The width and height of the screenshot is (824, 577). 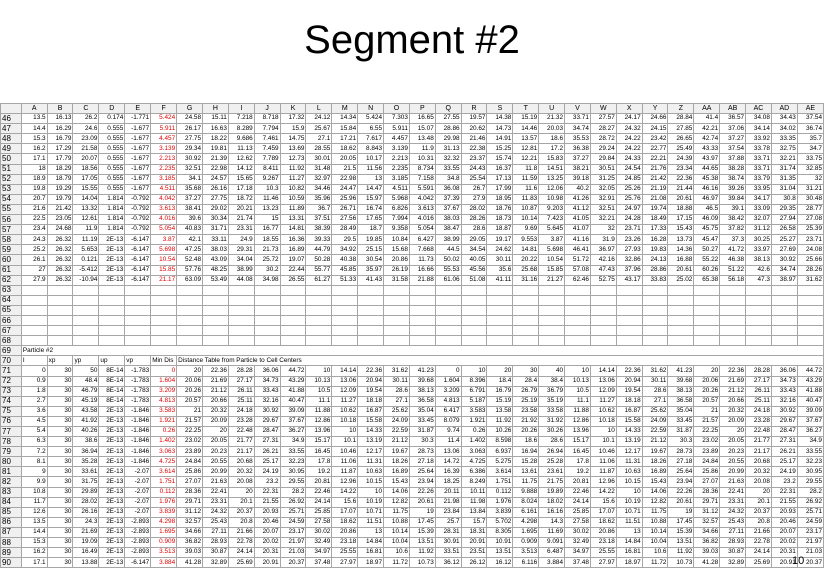 What do you see at coordinates (86, 381) in the screenshot?
I see `cell: 48.4` at bounding box center [86, 381].